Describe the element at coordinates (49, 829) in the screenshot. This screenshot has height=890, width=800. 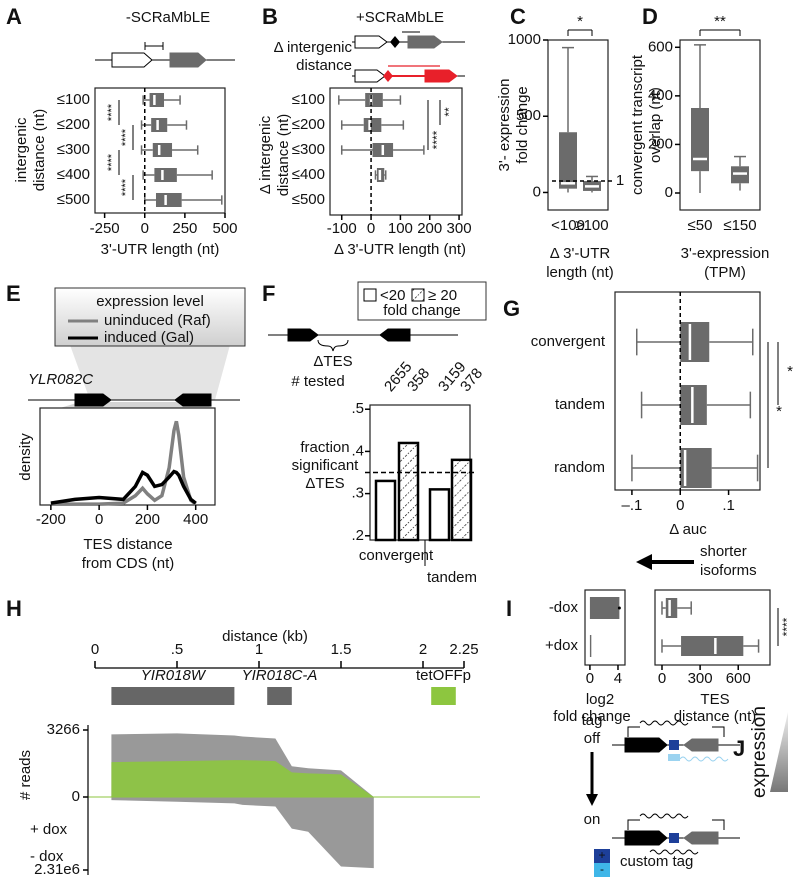
I see `legend-label: + dox` at that location.